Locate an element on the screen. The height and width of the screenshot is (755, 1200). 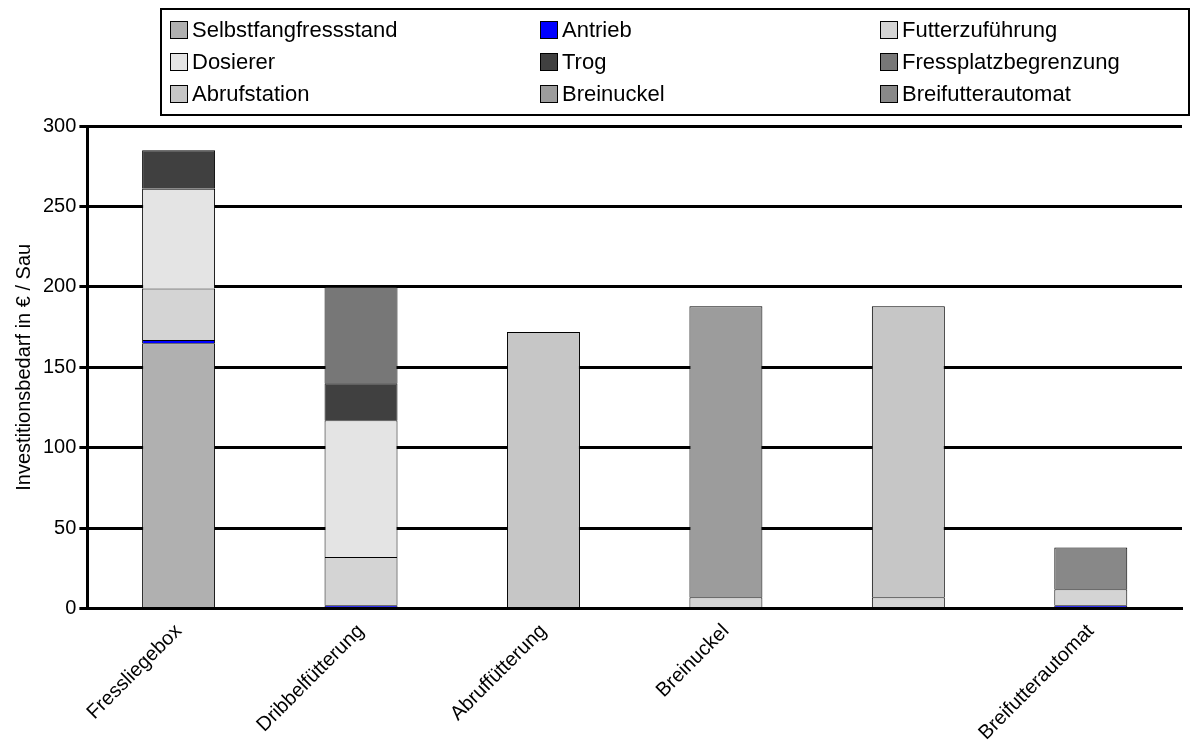
legend-label: Breifutterautomat is located at coordinates (986, 94).